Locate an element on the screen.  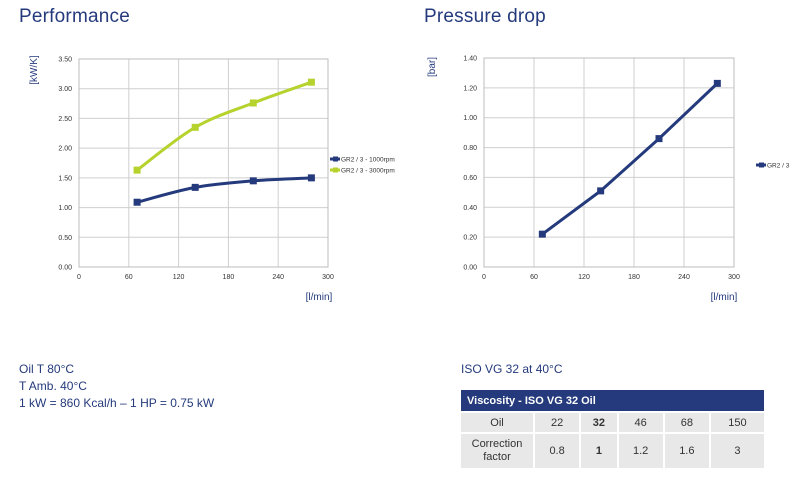
y-tick-label: 3.50 is located at coordinates (65, 60).